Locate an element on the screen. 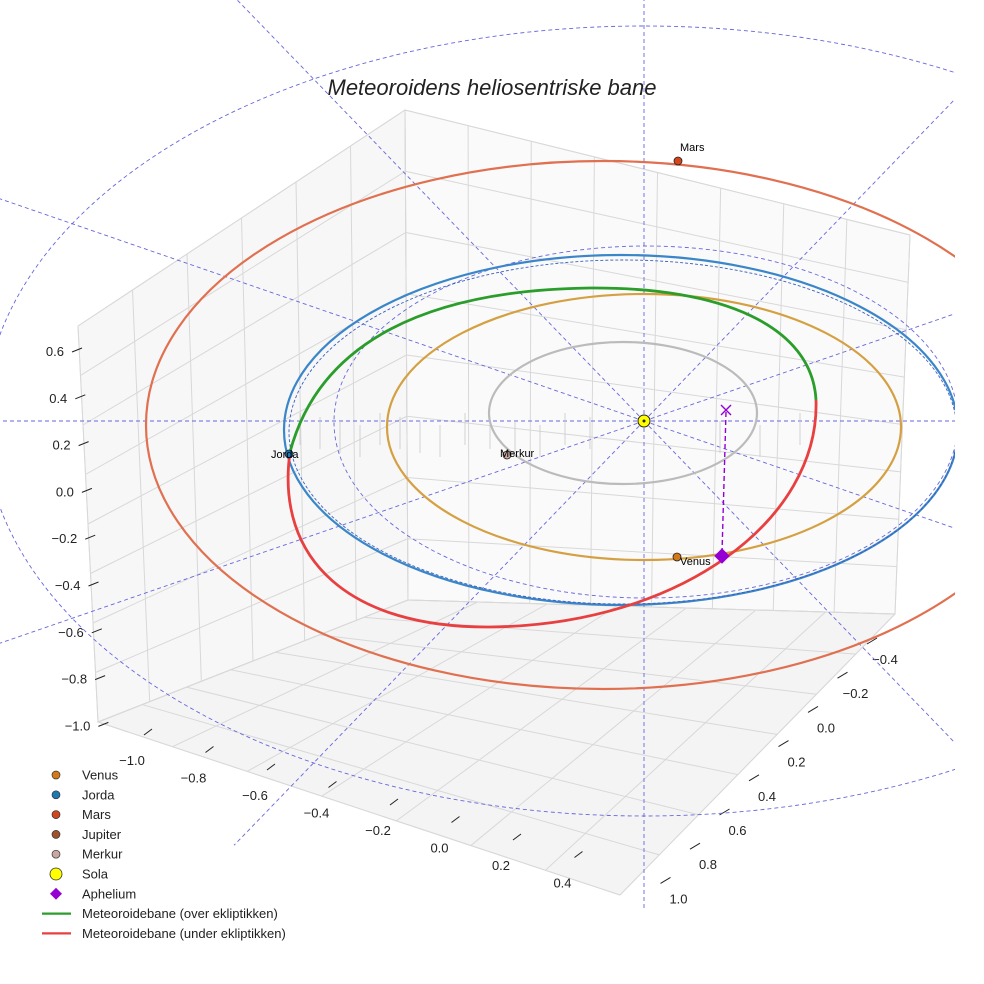  legend-item: Jorda is located at coordinates (83, 794).